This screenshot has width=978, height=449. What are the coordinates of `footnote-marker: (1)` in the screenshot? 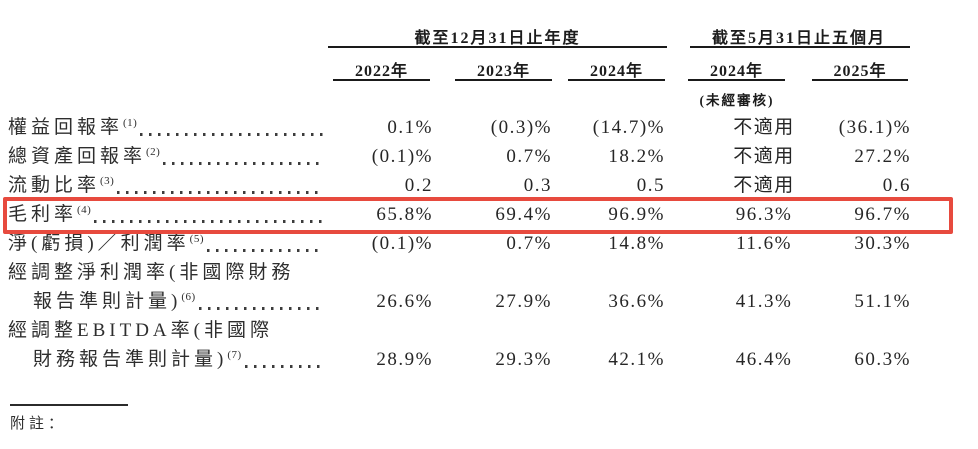 It's located at (130, 123).